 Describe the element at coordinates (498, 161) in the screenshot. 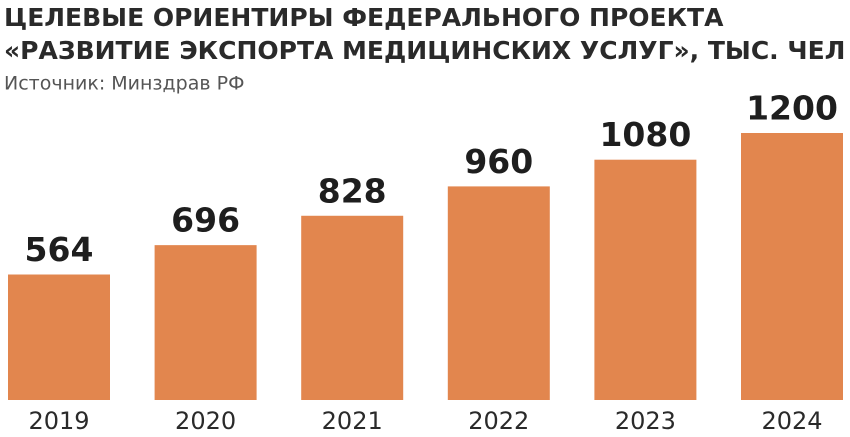

I see `value-label: 960` at that location.